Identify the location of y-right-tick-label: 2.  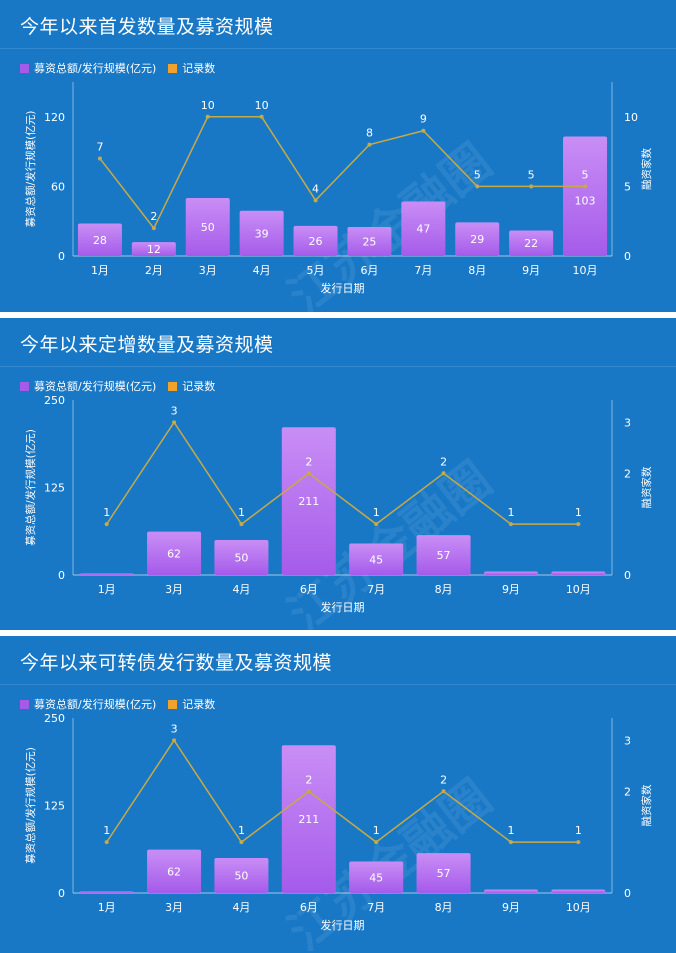
(627, 791).